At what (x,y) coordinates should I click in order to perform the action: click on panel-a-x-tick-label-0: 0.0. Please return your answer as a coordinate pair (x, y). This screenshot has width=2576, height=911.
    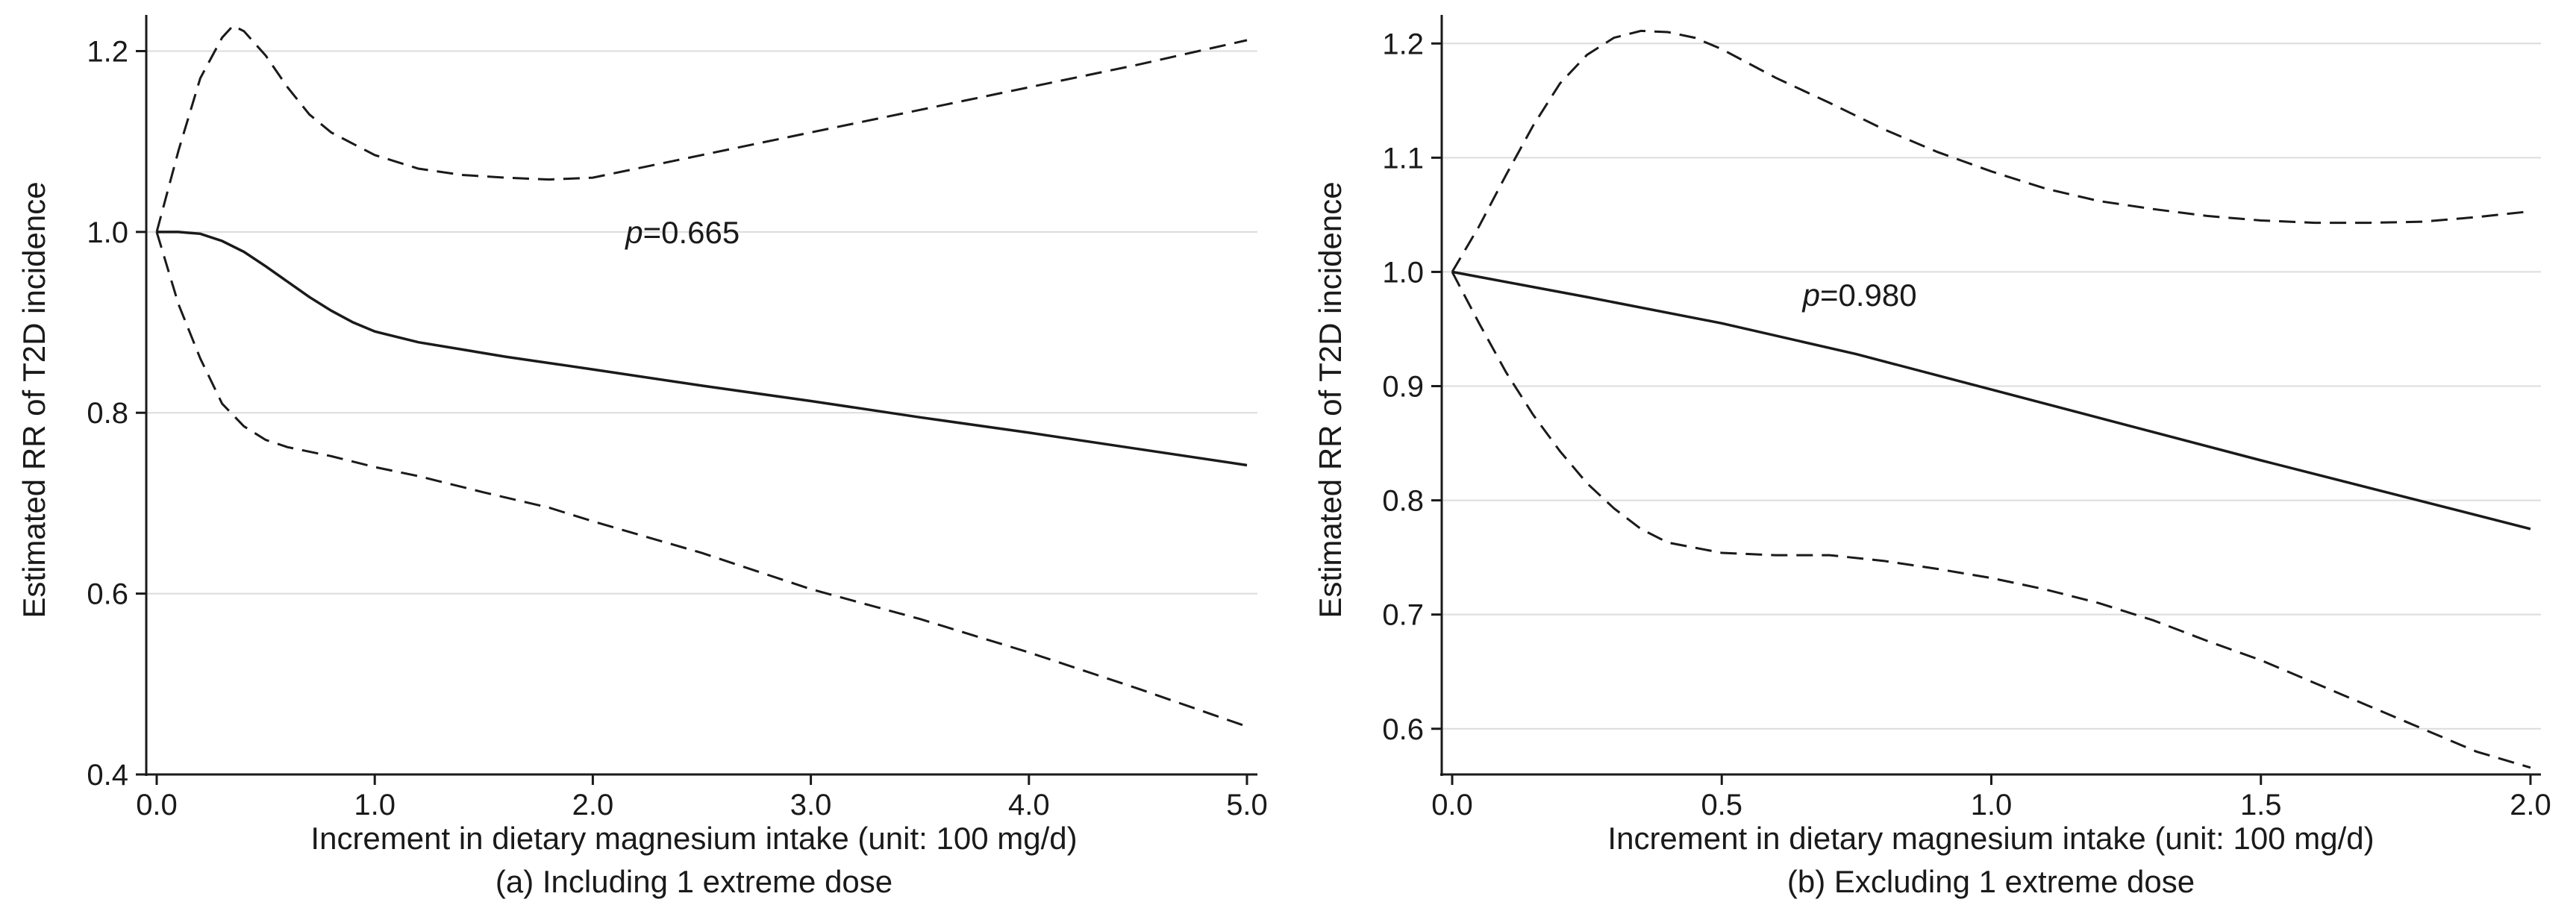
    Looking at the image, I should click on (157, 805).